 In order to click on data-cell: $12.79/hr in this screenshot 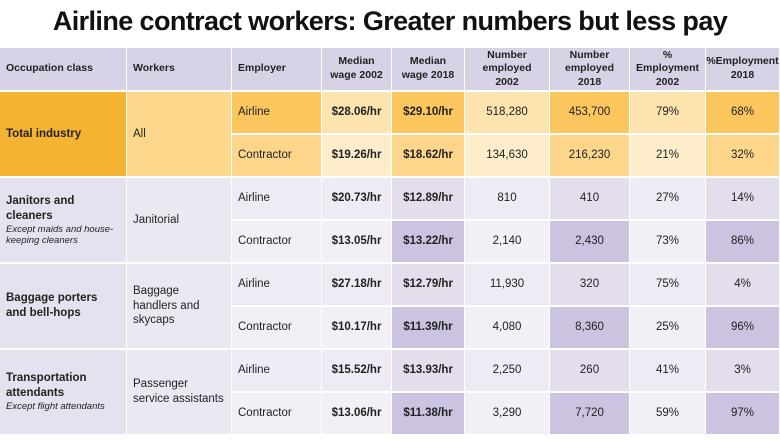, I will do `click(428, 285)`.